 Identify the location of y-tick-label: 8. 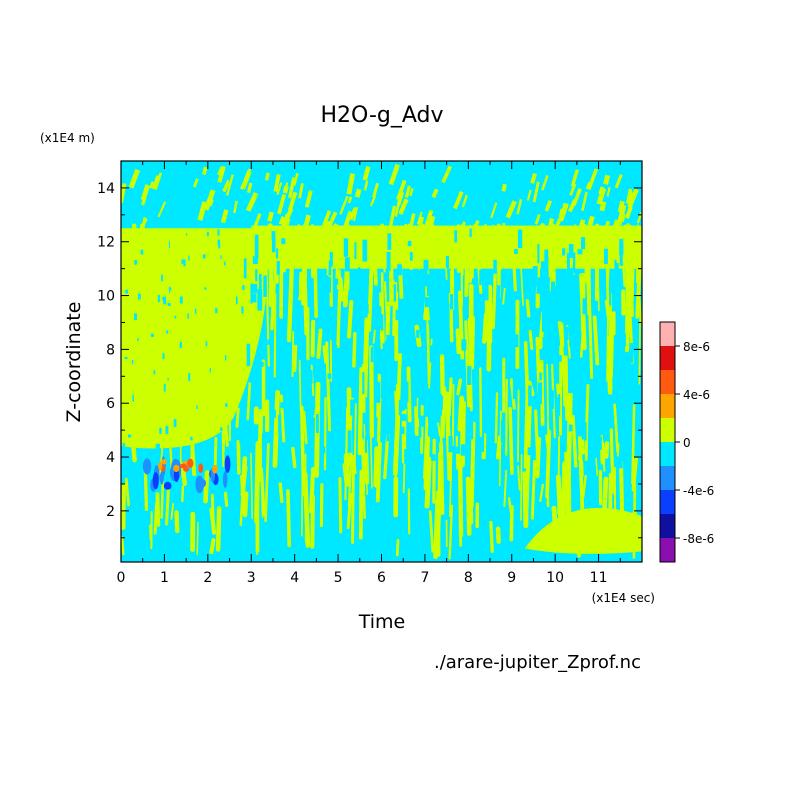
(110, 350).